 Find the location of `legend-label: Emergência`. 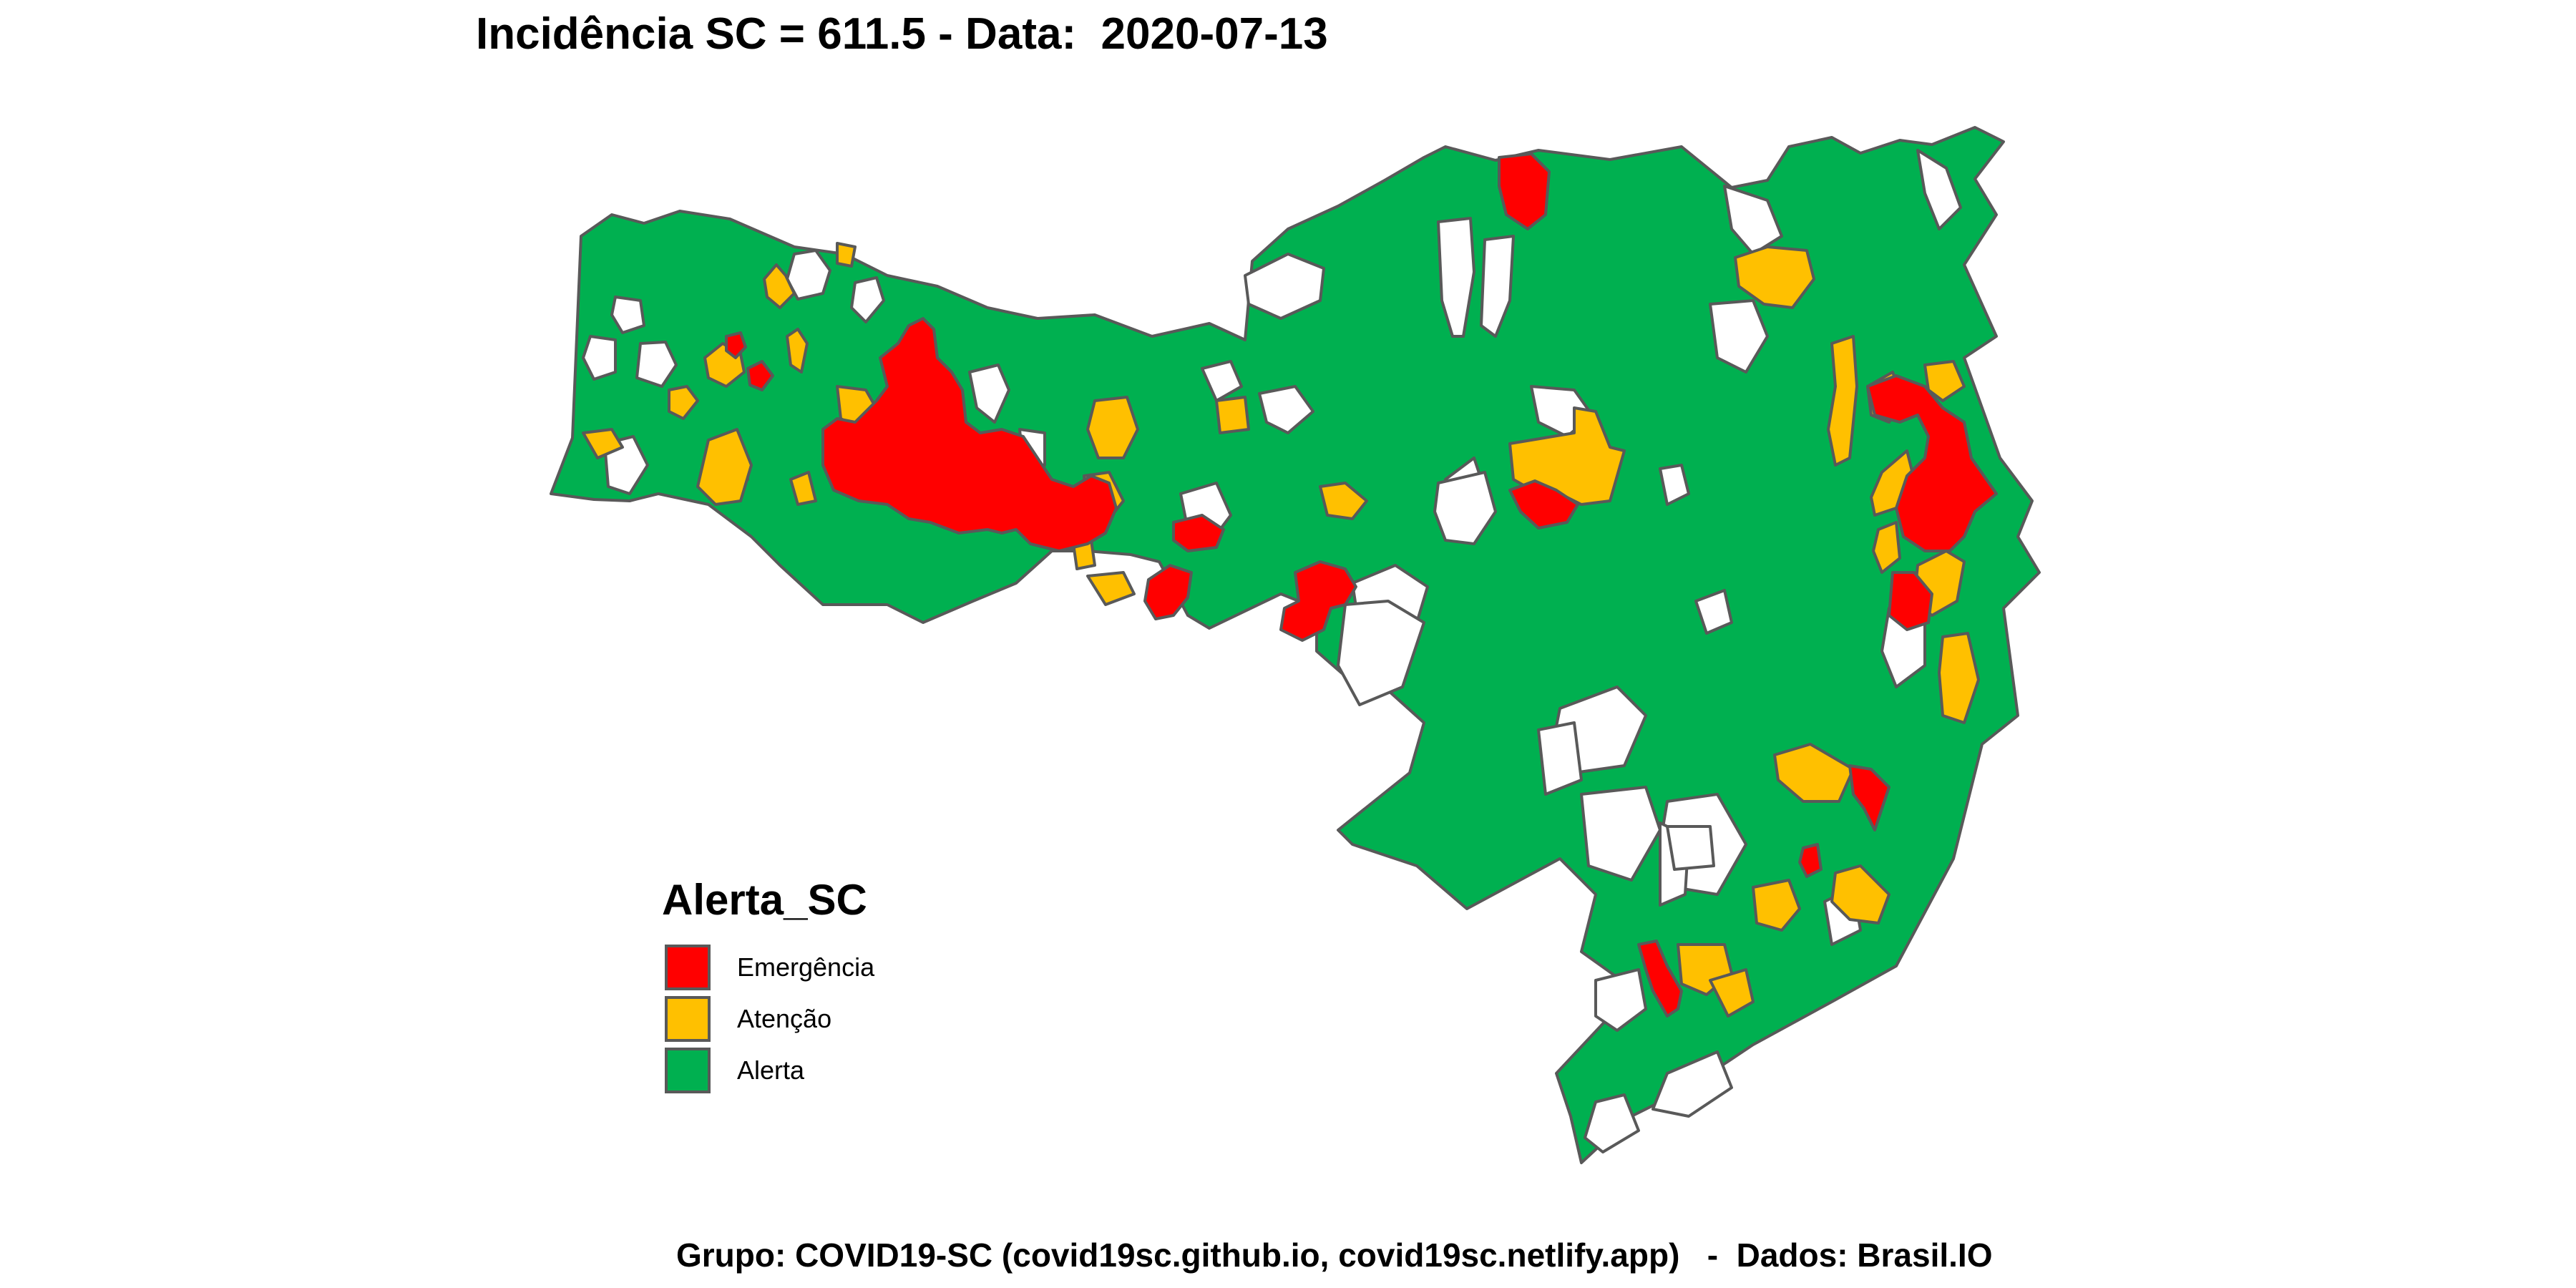

legend-label: Emergência is located at coordinates (806, 967).